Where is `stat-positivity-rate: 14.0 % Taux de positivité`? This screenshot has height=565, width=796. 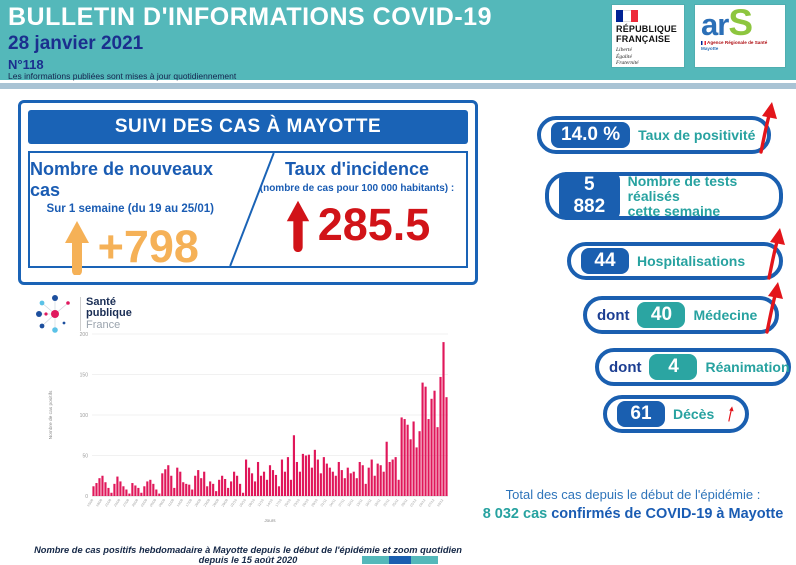
stat-positivity-rate: 14.0 % Taux de positivité is located at coordinates (662, 128).